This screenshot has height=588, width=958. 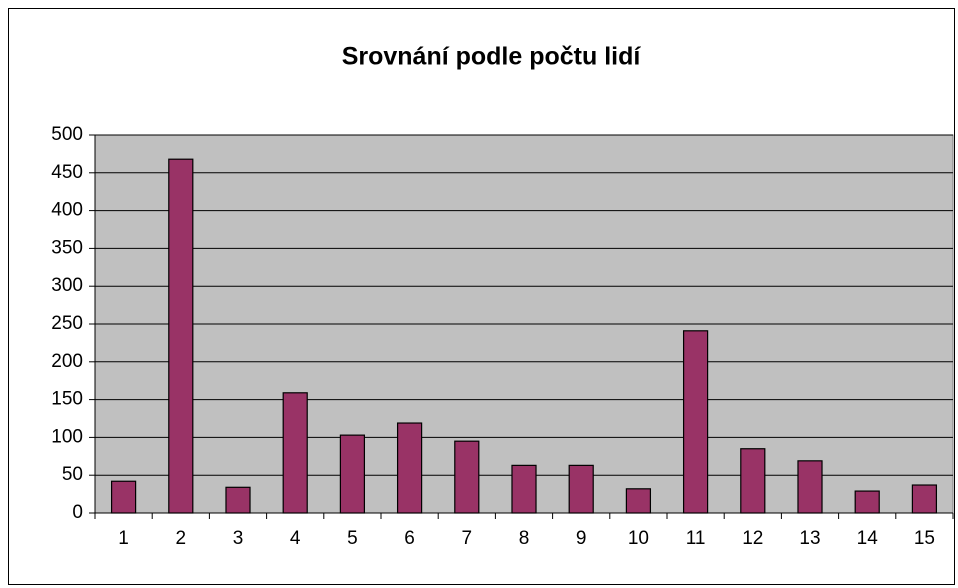 I want to click on y-tick-label: 400, so click(x=67, y=210).